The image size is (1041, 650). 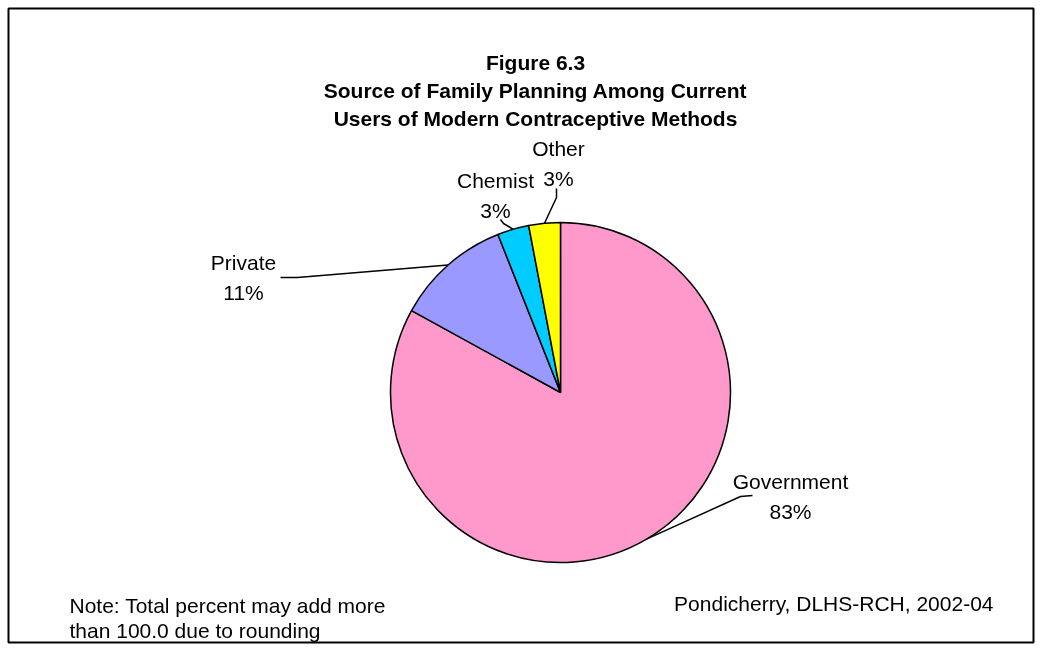 I want to click on data-label: 11%, so click(x=243, y=293).